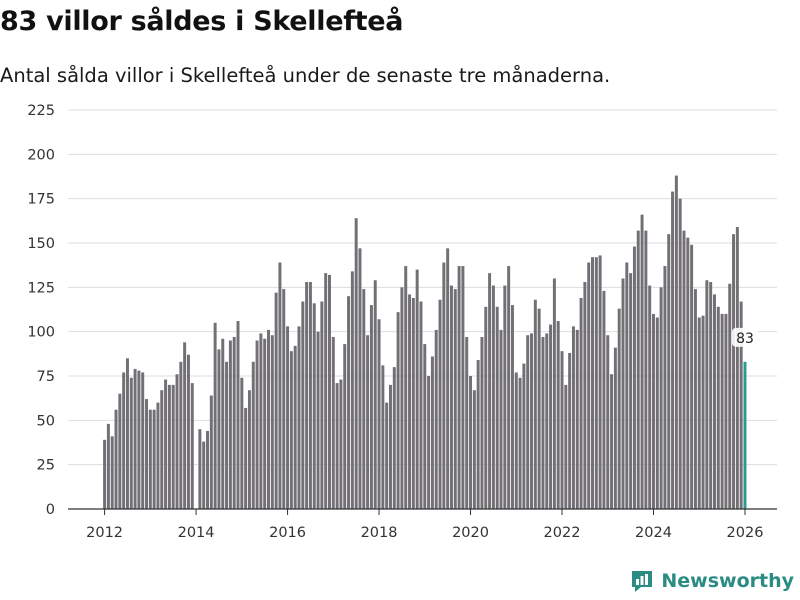 This screenshot has height=600, width=800. I want to click on y-tick-label: 150, so click(41, 244).